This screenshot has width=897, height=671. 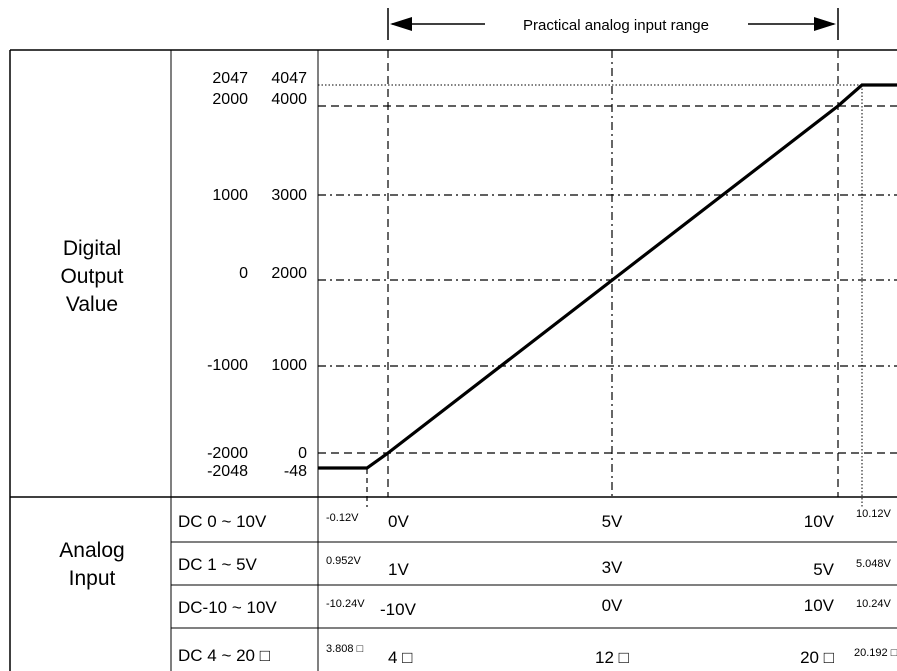 I want to click on high-extended-value: 20.192 □, so click(x=875, y=653).